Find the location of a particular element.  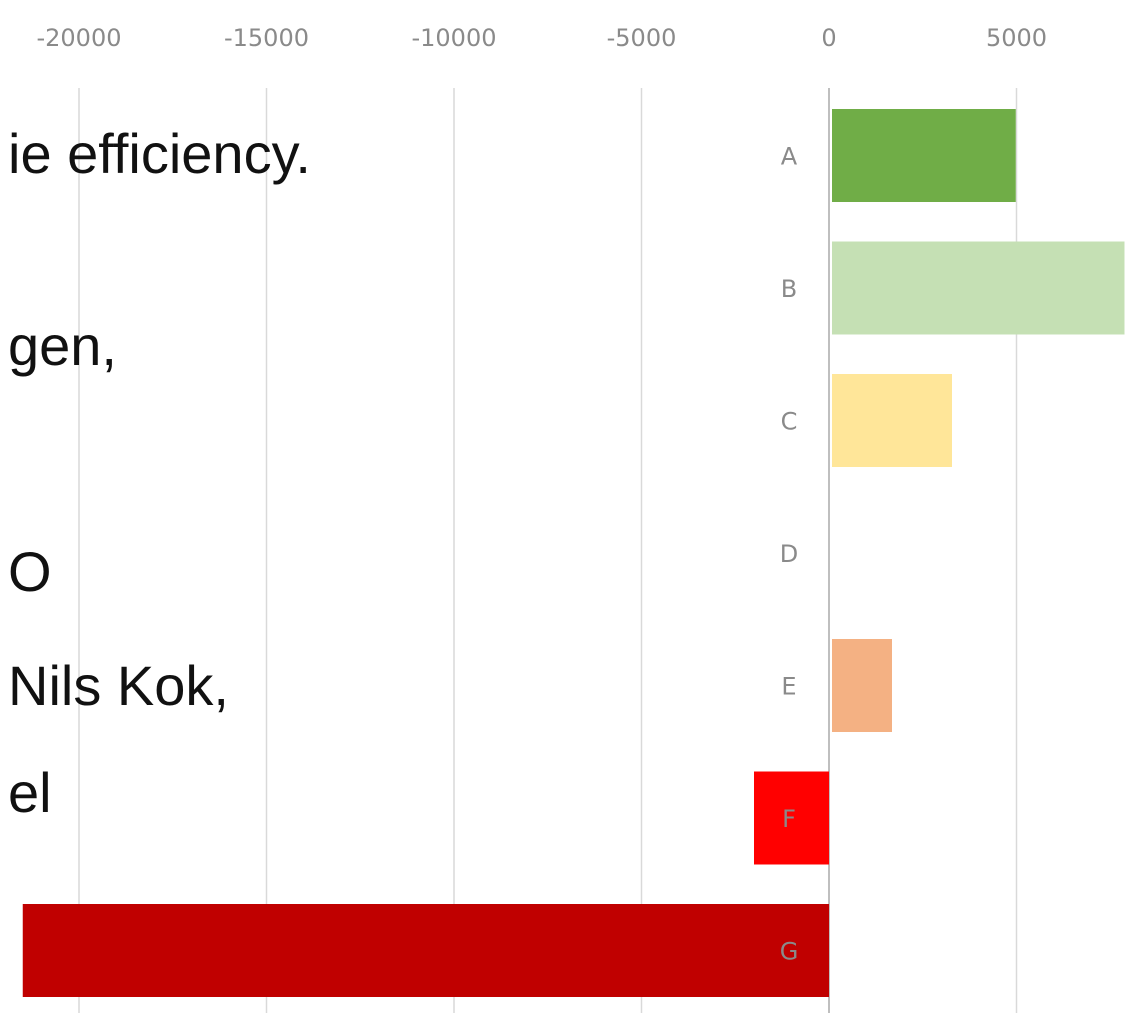

bar-f is located at coordinates (791, 818).